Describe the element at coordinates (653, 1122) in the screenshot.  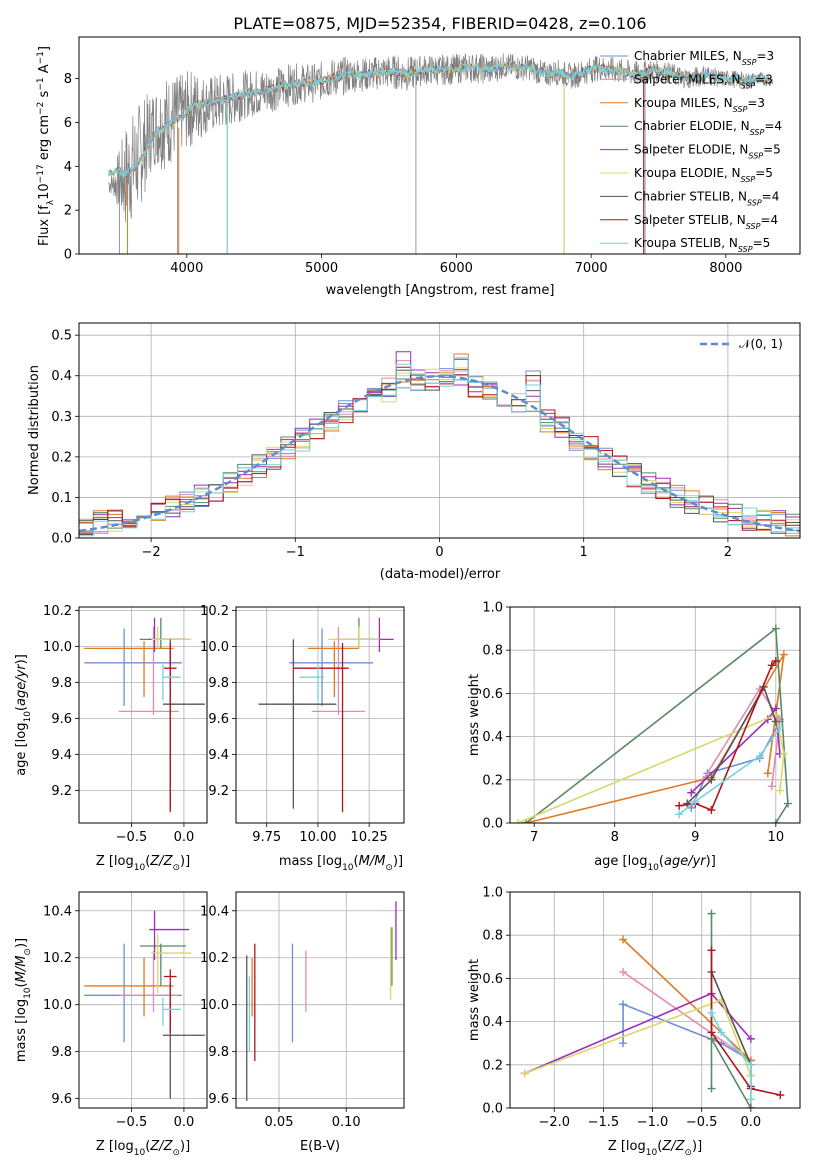
I see `mass_weight_vs_Z-xtick-label: −1.0` at that location.